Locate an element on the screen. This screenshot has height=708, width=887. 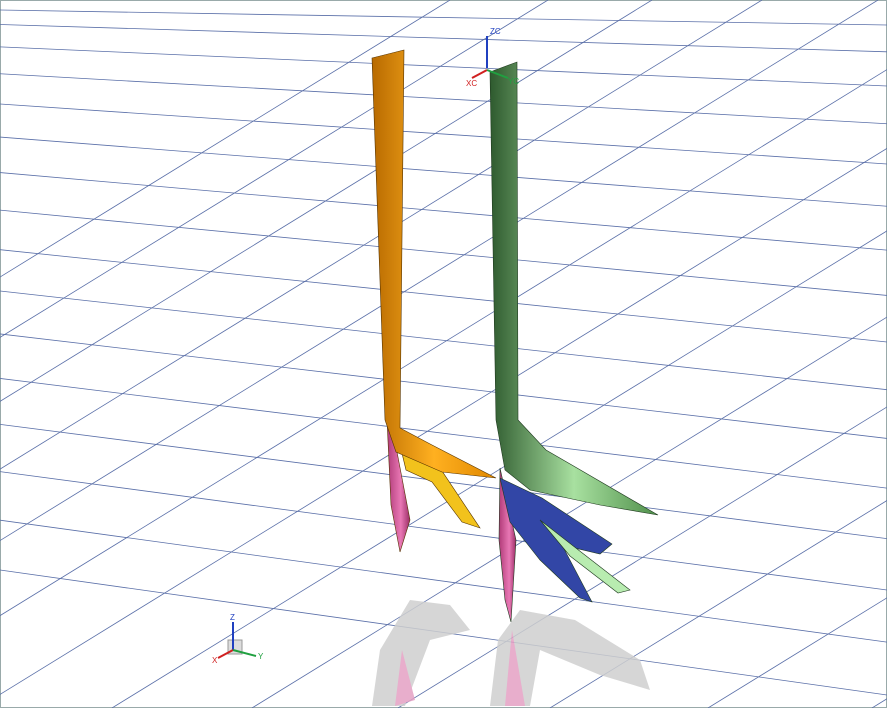
blade-green is located at coordinates (574, 288).